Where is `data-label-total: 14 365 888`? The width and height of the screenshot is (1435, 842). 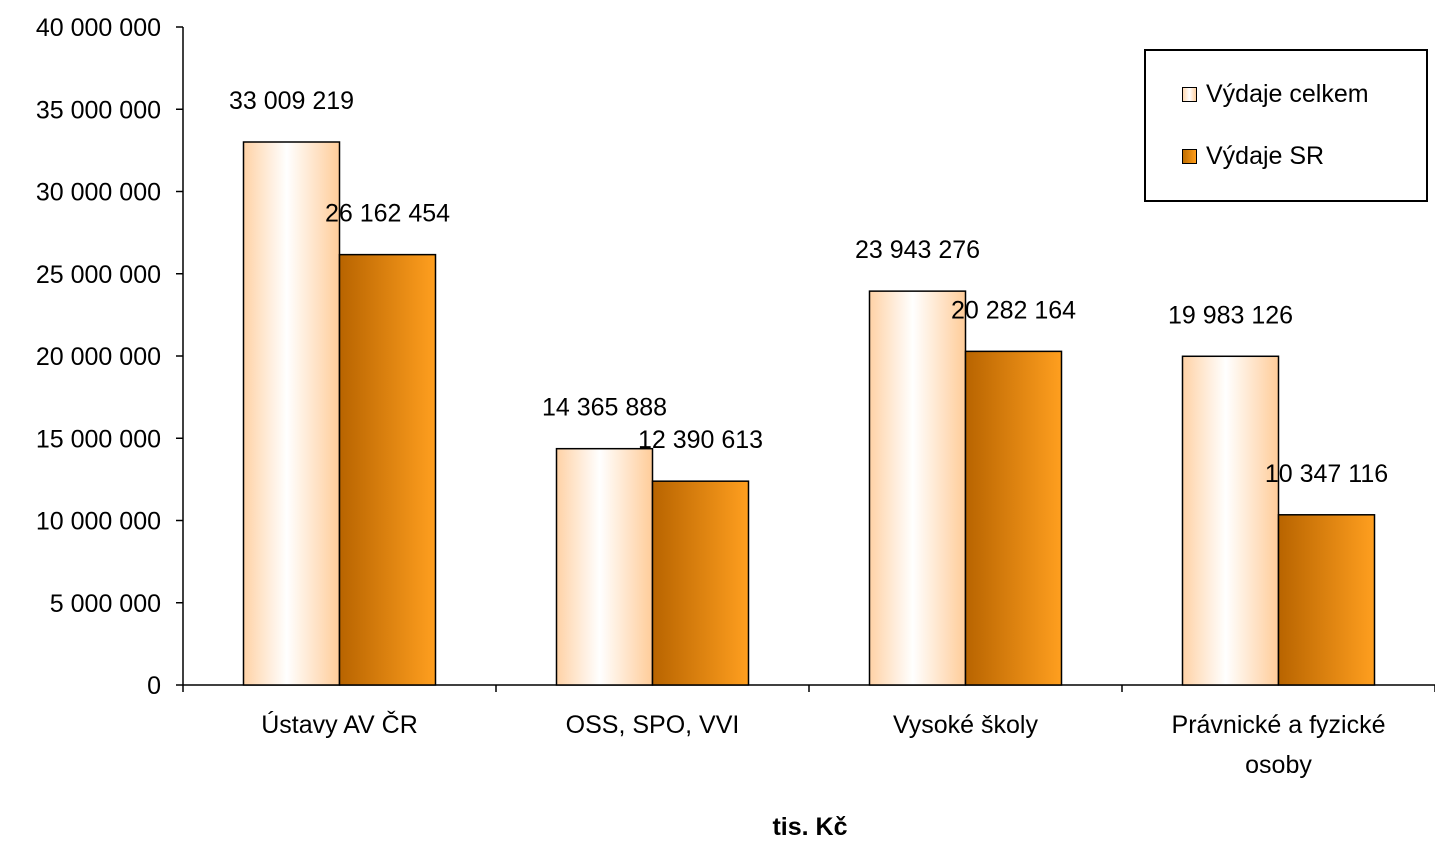
data-label-total: 14 365 888 is located at coordinates (604, 408).